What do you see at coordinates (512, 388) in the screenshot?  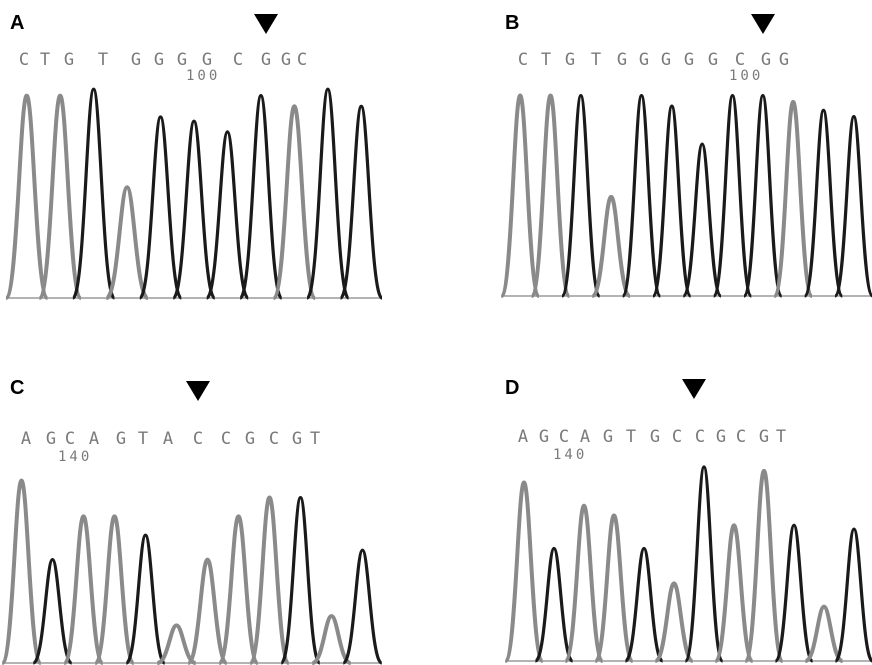 I see `panel-letter: D` at bounding box center [512, 388].